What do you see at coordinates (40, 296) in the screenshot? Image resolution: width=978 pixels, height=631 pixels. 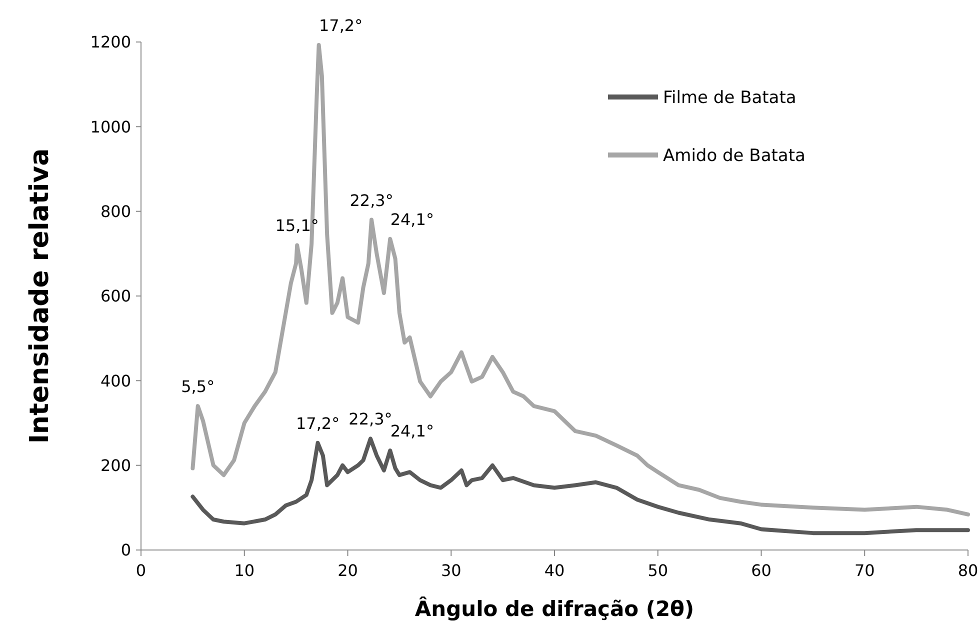 I see `y-axis-title: Intensidade relativa` at bounding box center [40, 296].